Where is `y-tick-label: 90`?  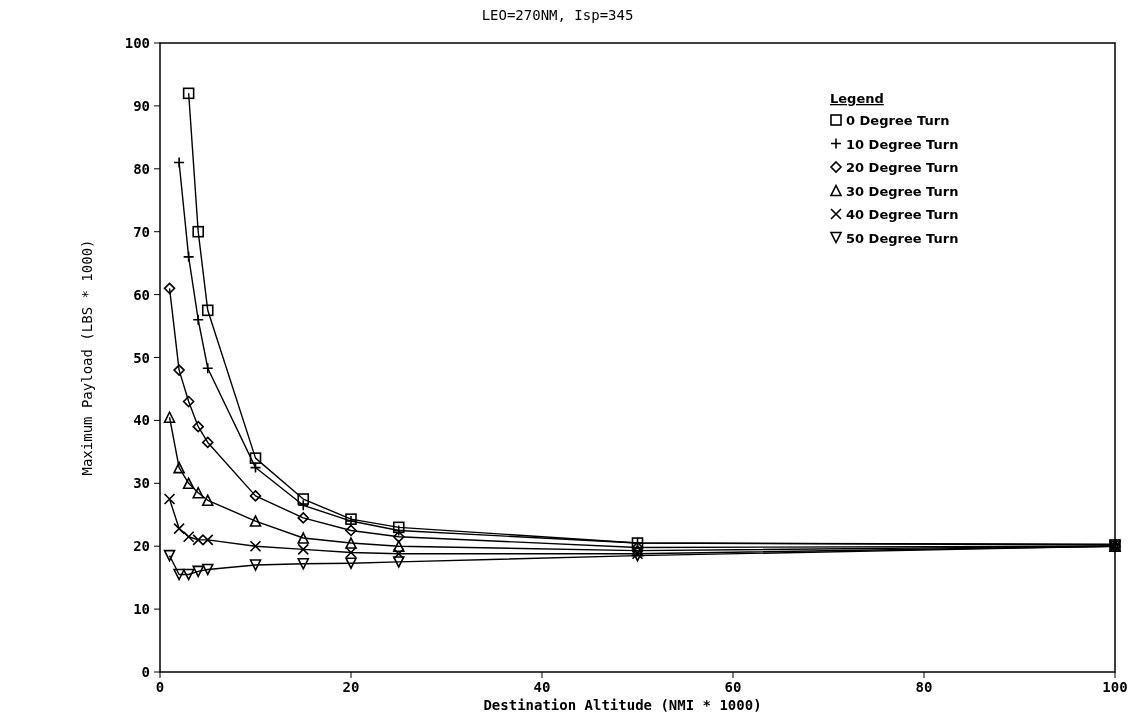
y-tick-label: 90 is located at coordinates (141, 105).